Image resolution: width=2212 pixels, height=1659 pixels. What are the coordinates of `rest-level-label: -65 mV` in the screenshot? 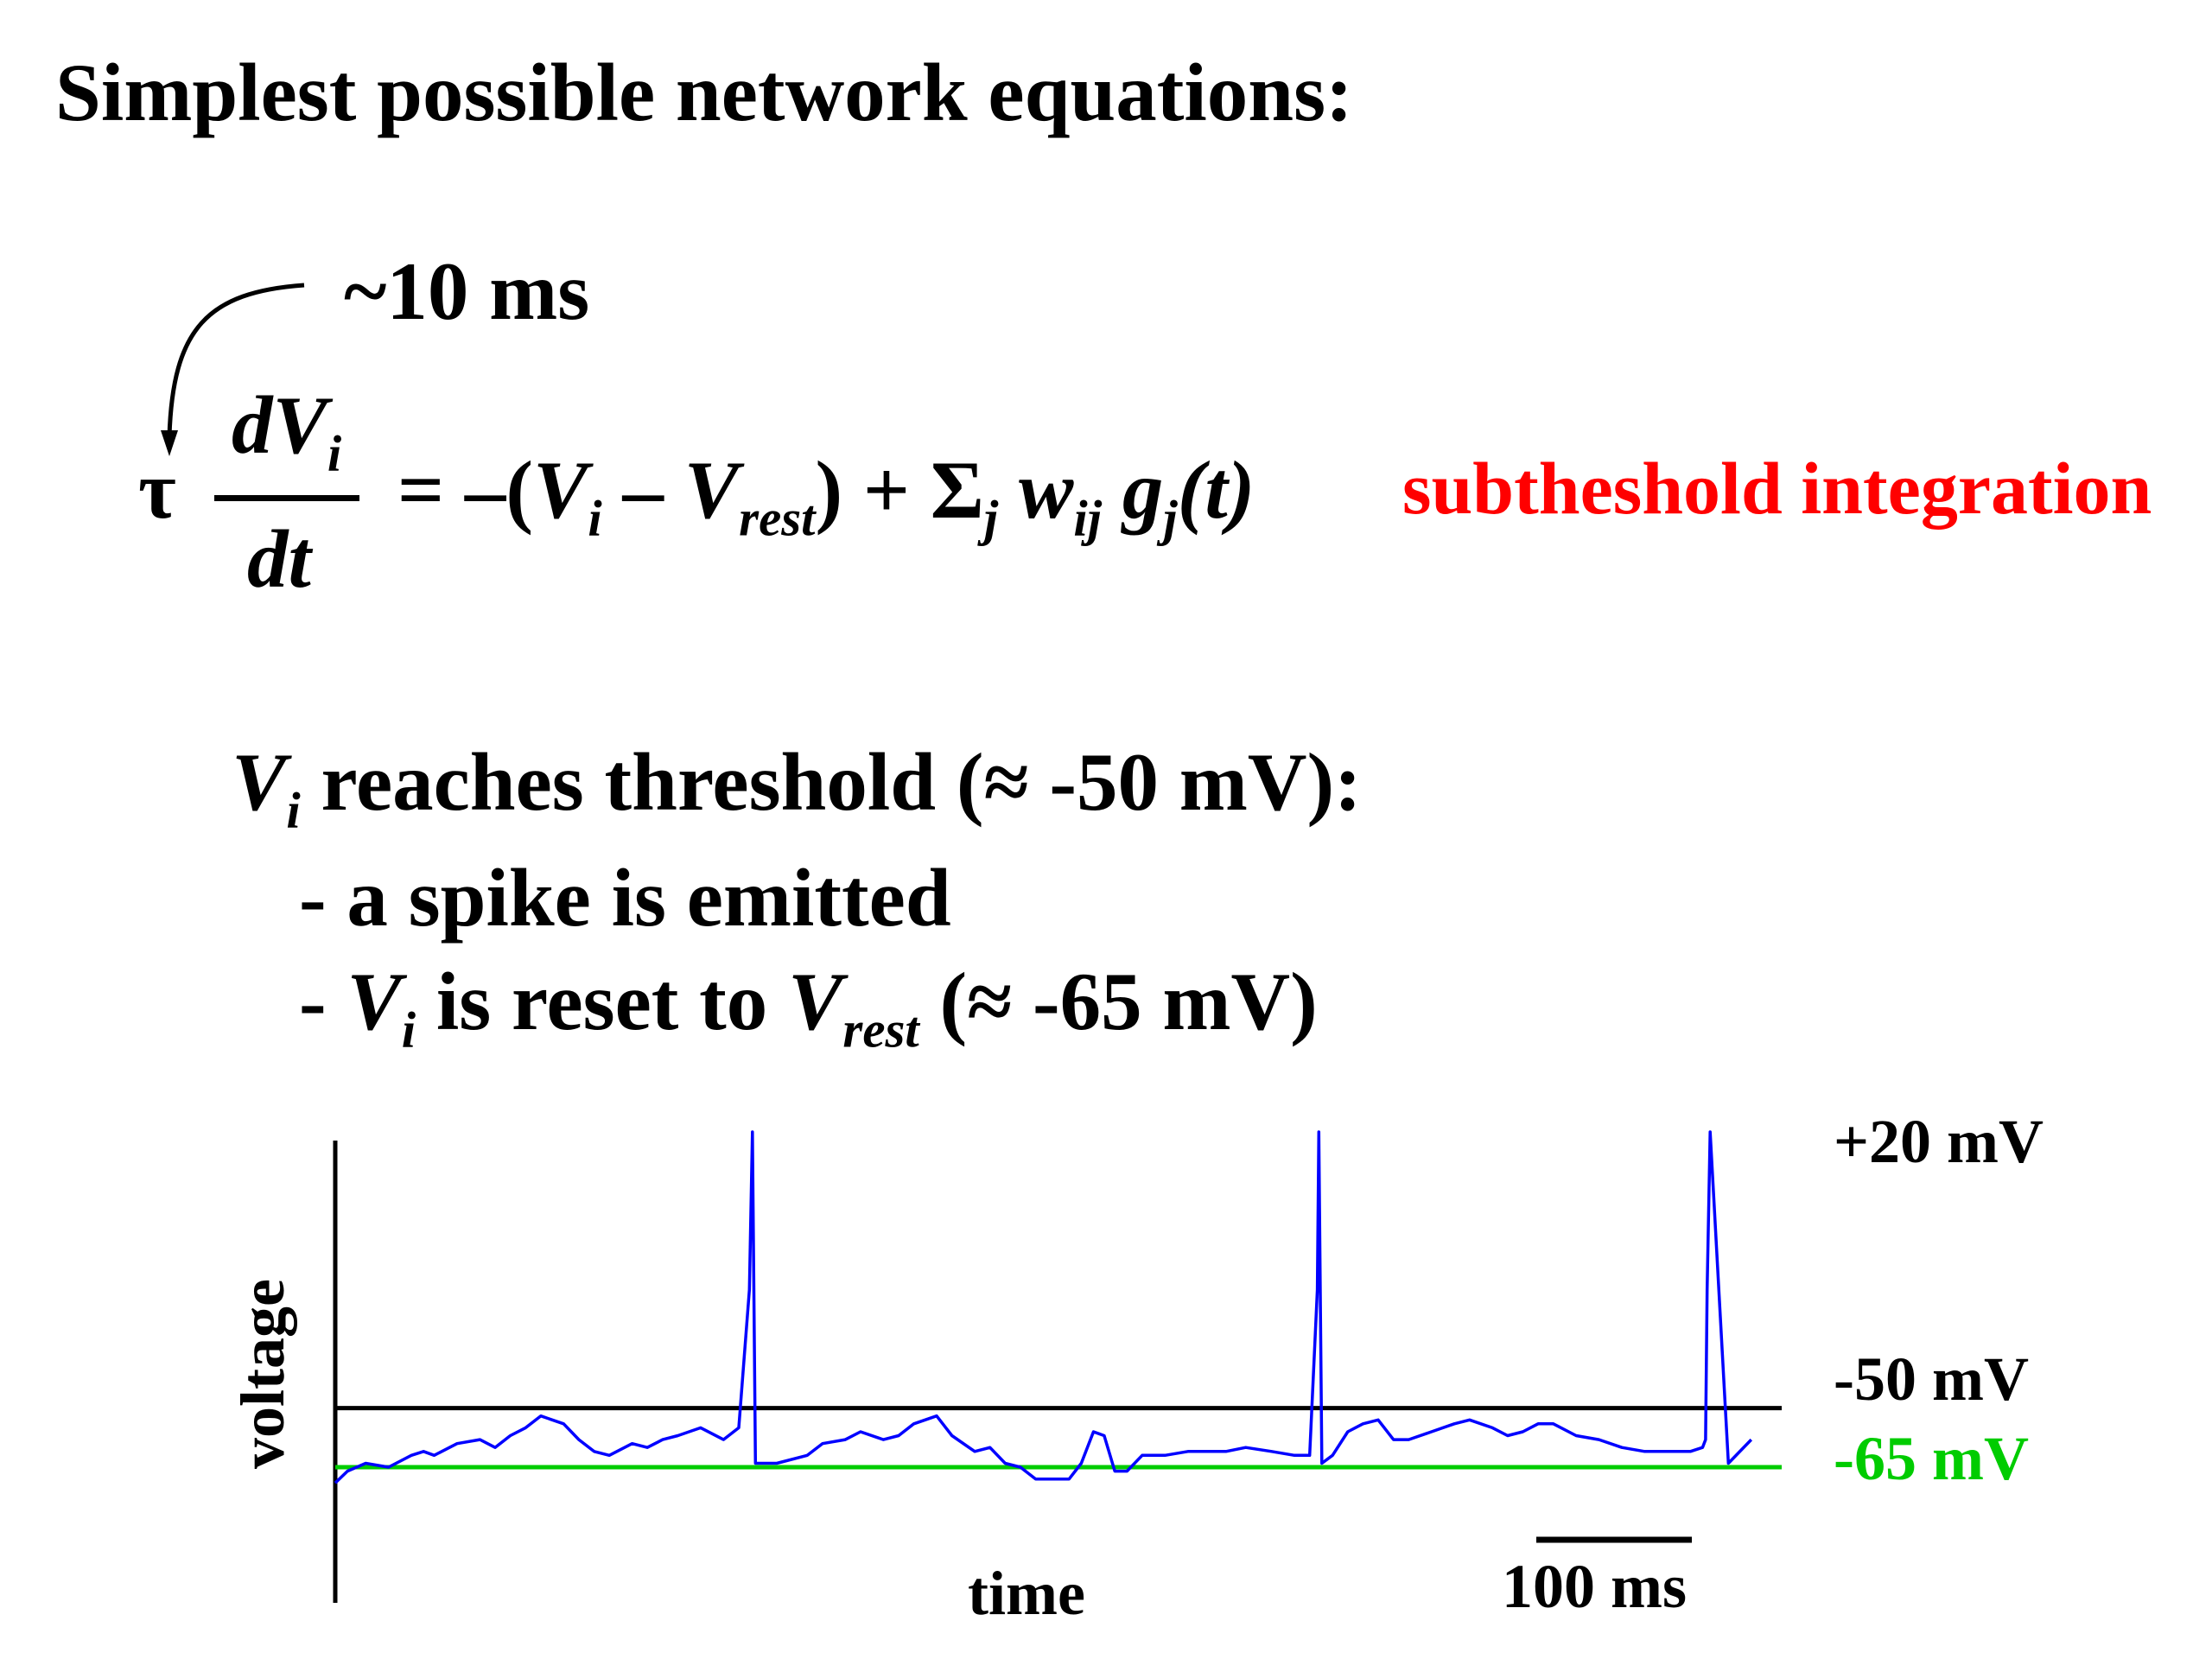 It's located at (1931, 1458).